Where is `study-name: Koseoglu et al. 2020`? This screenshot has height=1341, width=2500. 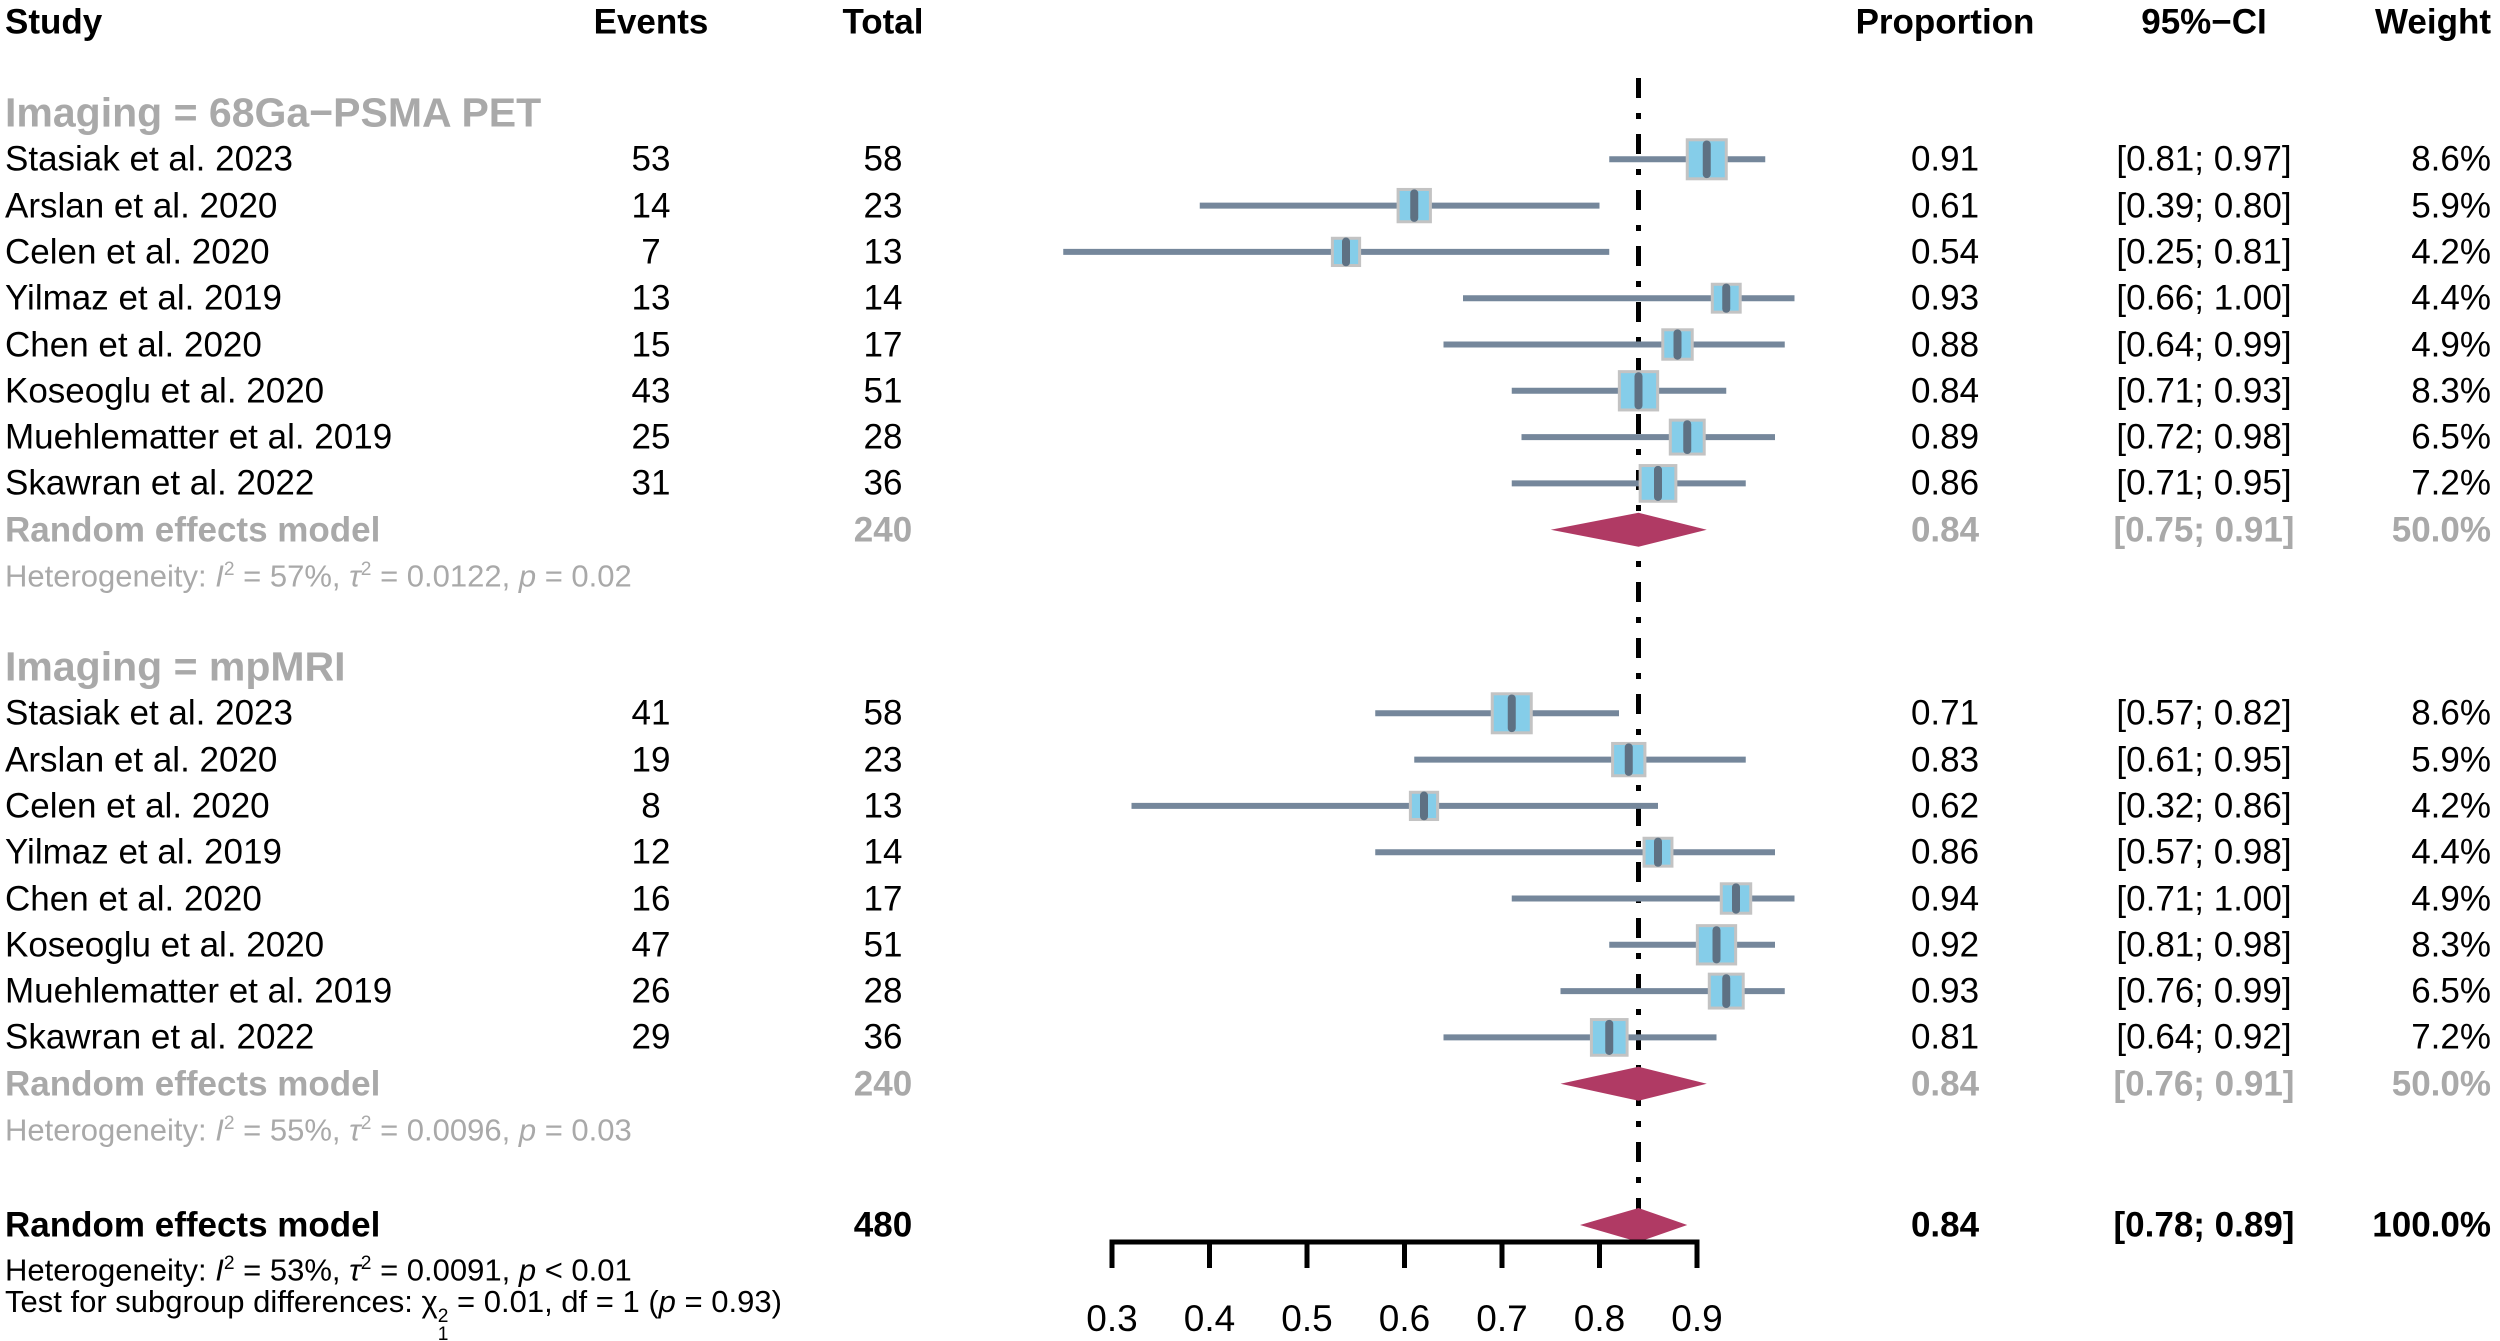
study-name: Koseoglu et al. 2020 is located at coordinates (165, 945).